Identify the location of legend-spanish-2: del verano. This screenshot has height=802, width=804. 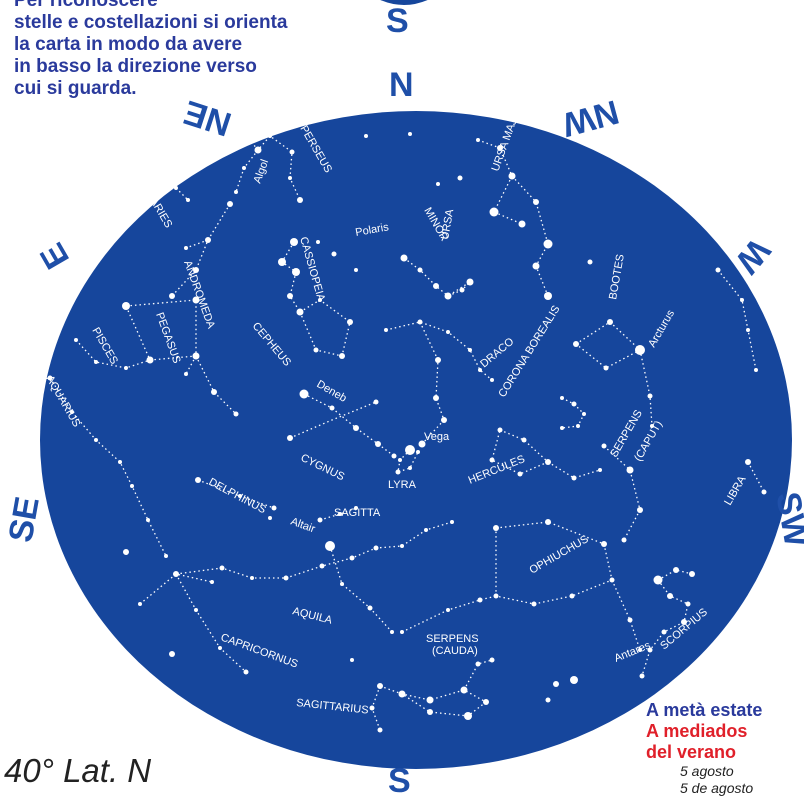
(691, 752).